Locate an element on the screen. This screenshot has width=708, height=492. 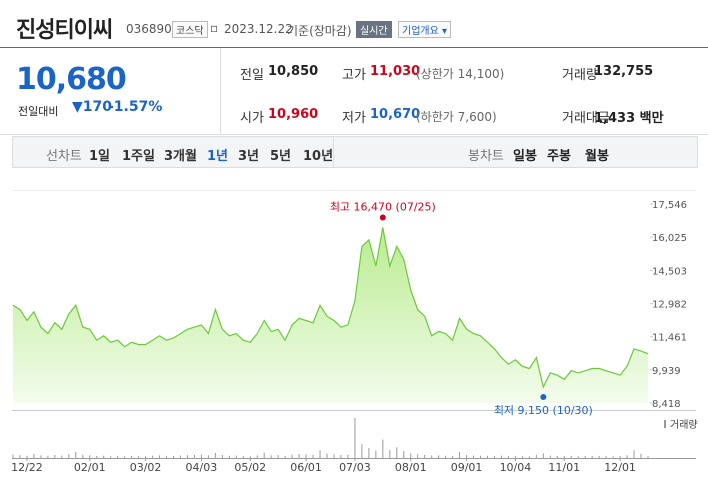
change-pct: -1.57% is located at coordinates (135, 107).